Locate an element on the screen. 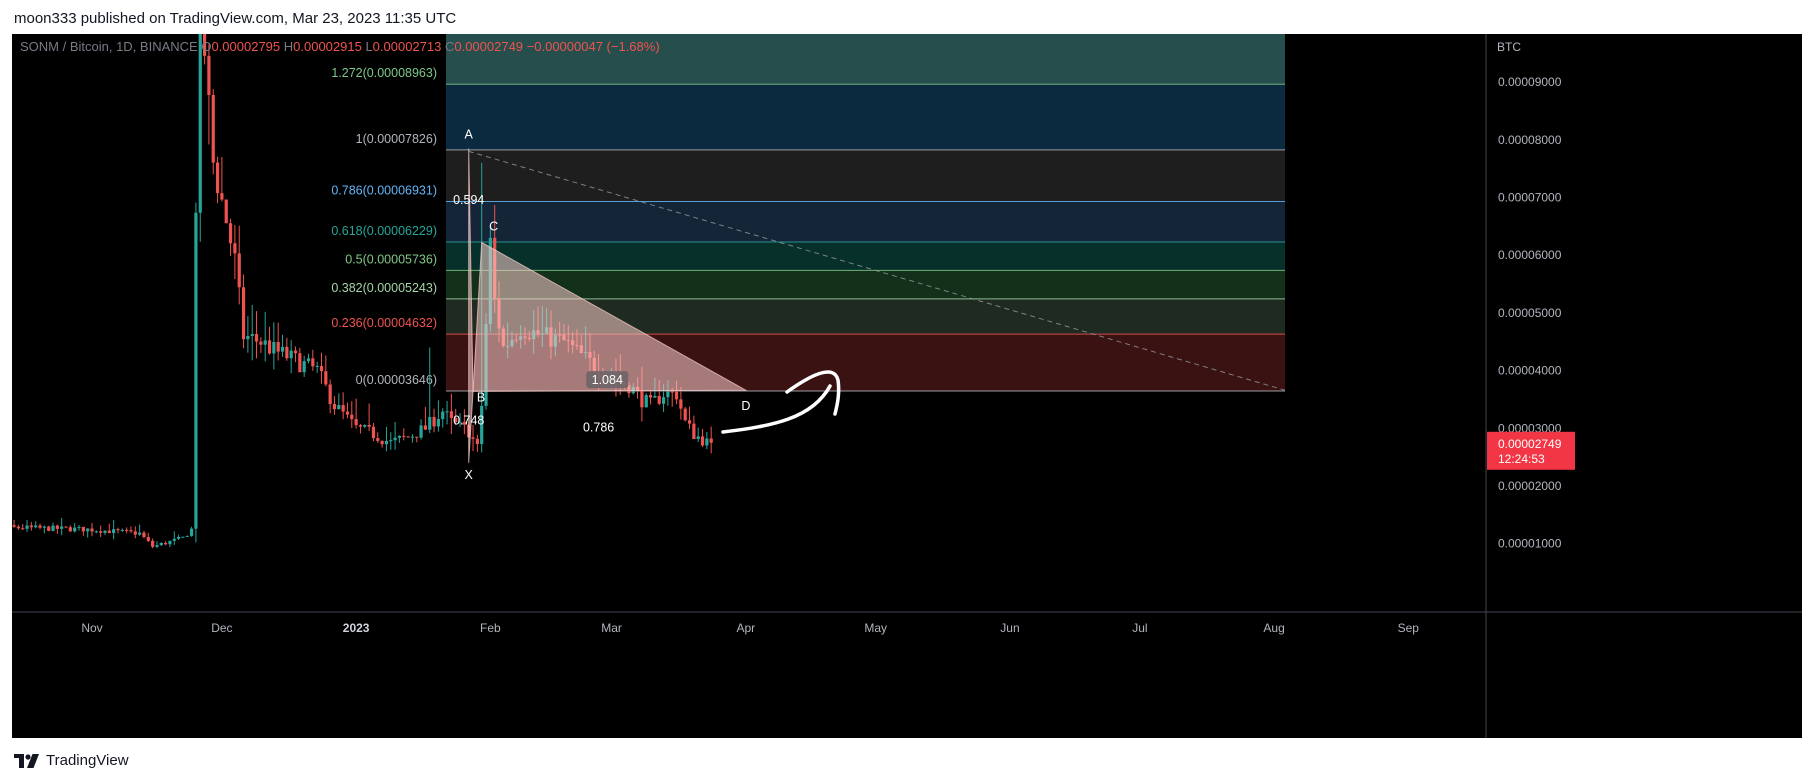  pattern-triangle-xab is located at coordinates (471, 305).